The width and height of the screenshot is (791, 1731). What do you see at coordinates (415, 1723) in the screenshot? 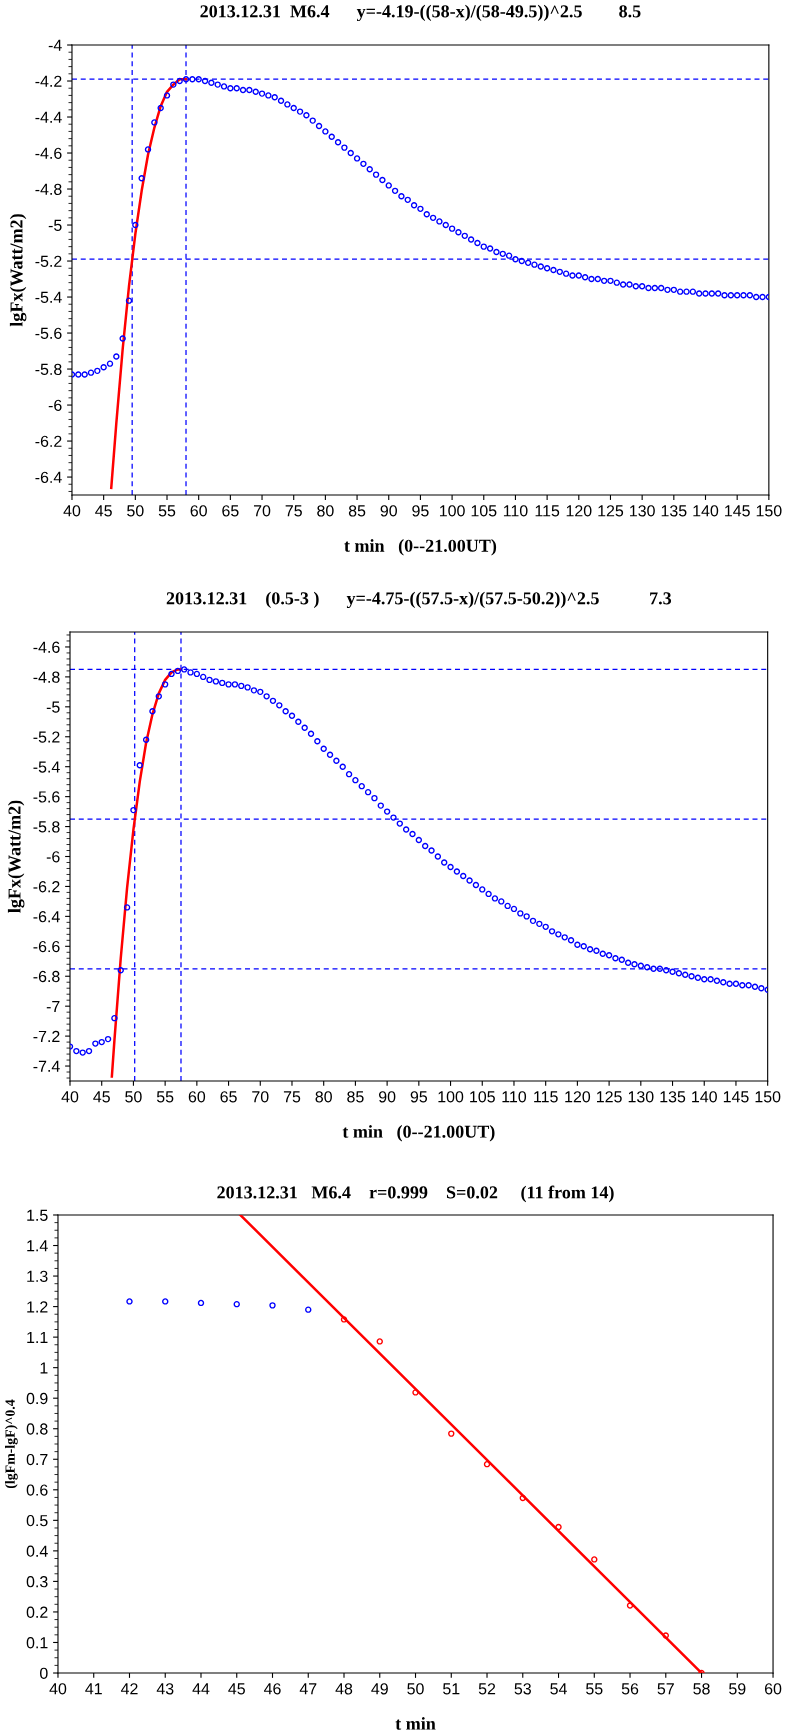
I see `x-axis-title: t min` at bounding box center [415, 1723].